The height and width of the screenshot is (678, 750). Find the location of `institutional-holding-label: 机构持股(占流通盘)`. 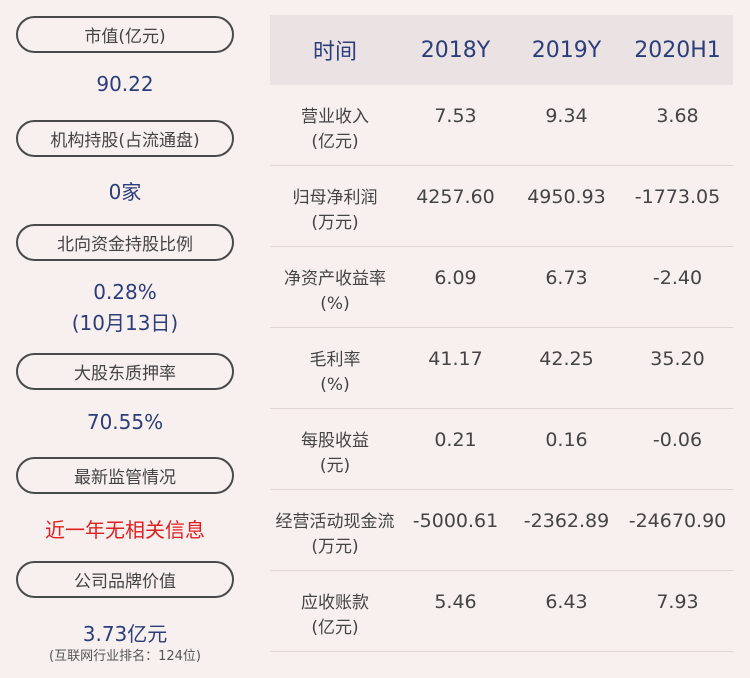

institutional-holding-label: 机构持股(占流通盘) is located at coordinates (125, 138).